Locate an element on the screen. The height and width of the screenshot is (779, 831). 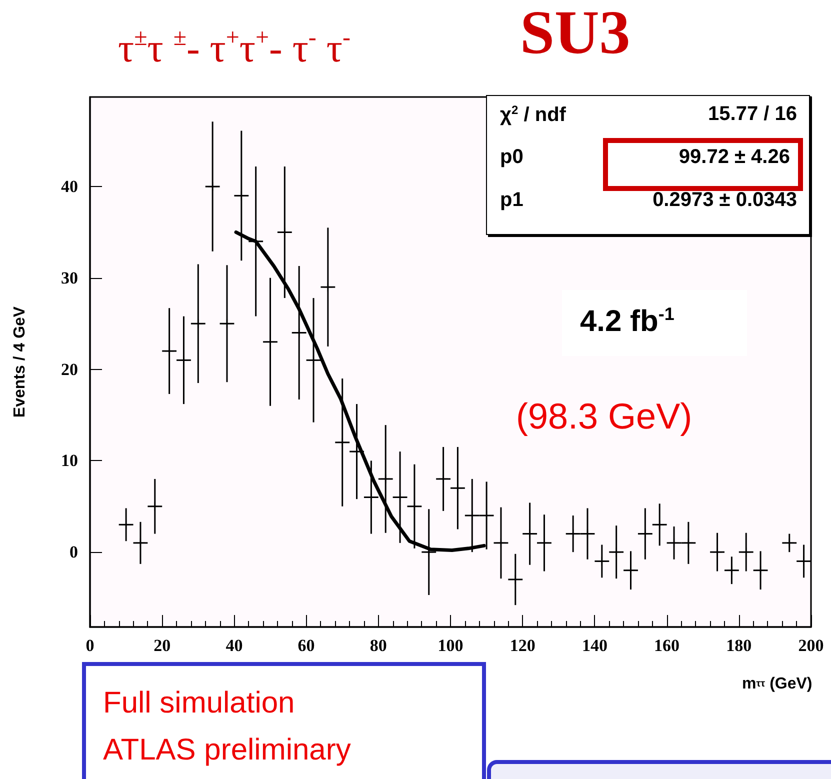
annotation: p1 is located at coordinates (512, 200).